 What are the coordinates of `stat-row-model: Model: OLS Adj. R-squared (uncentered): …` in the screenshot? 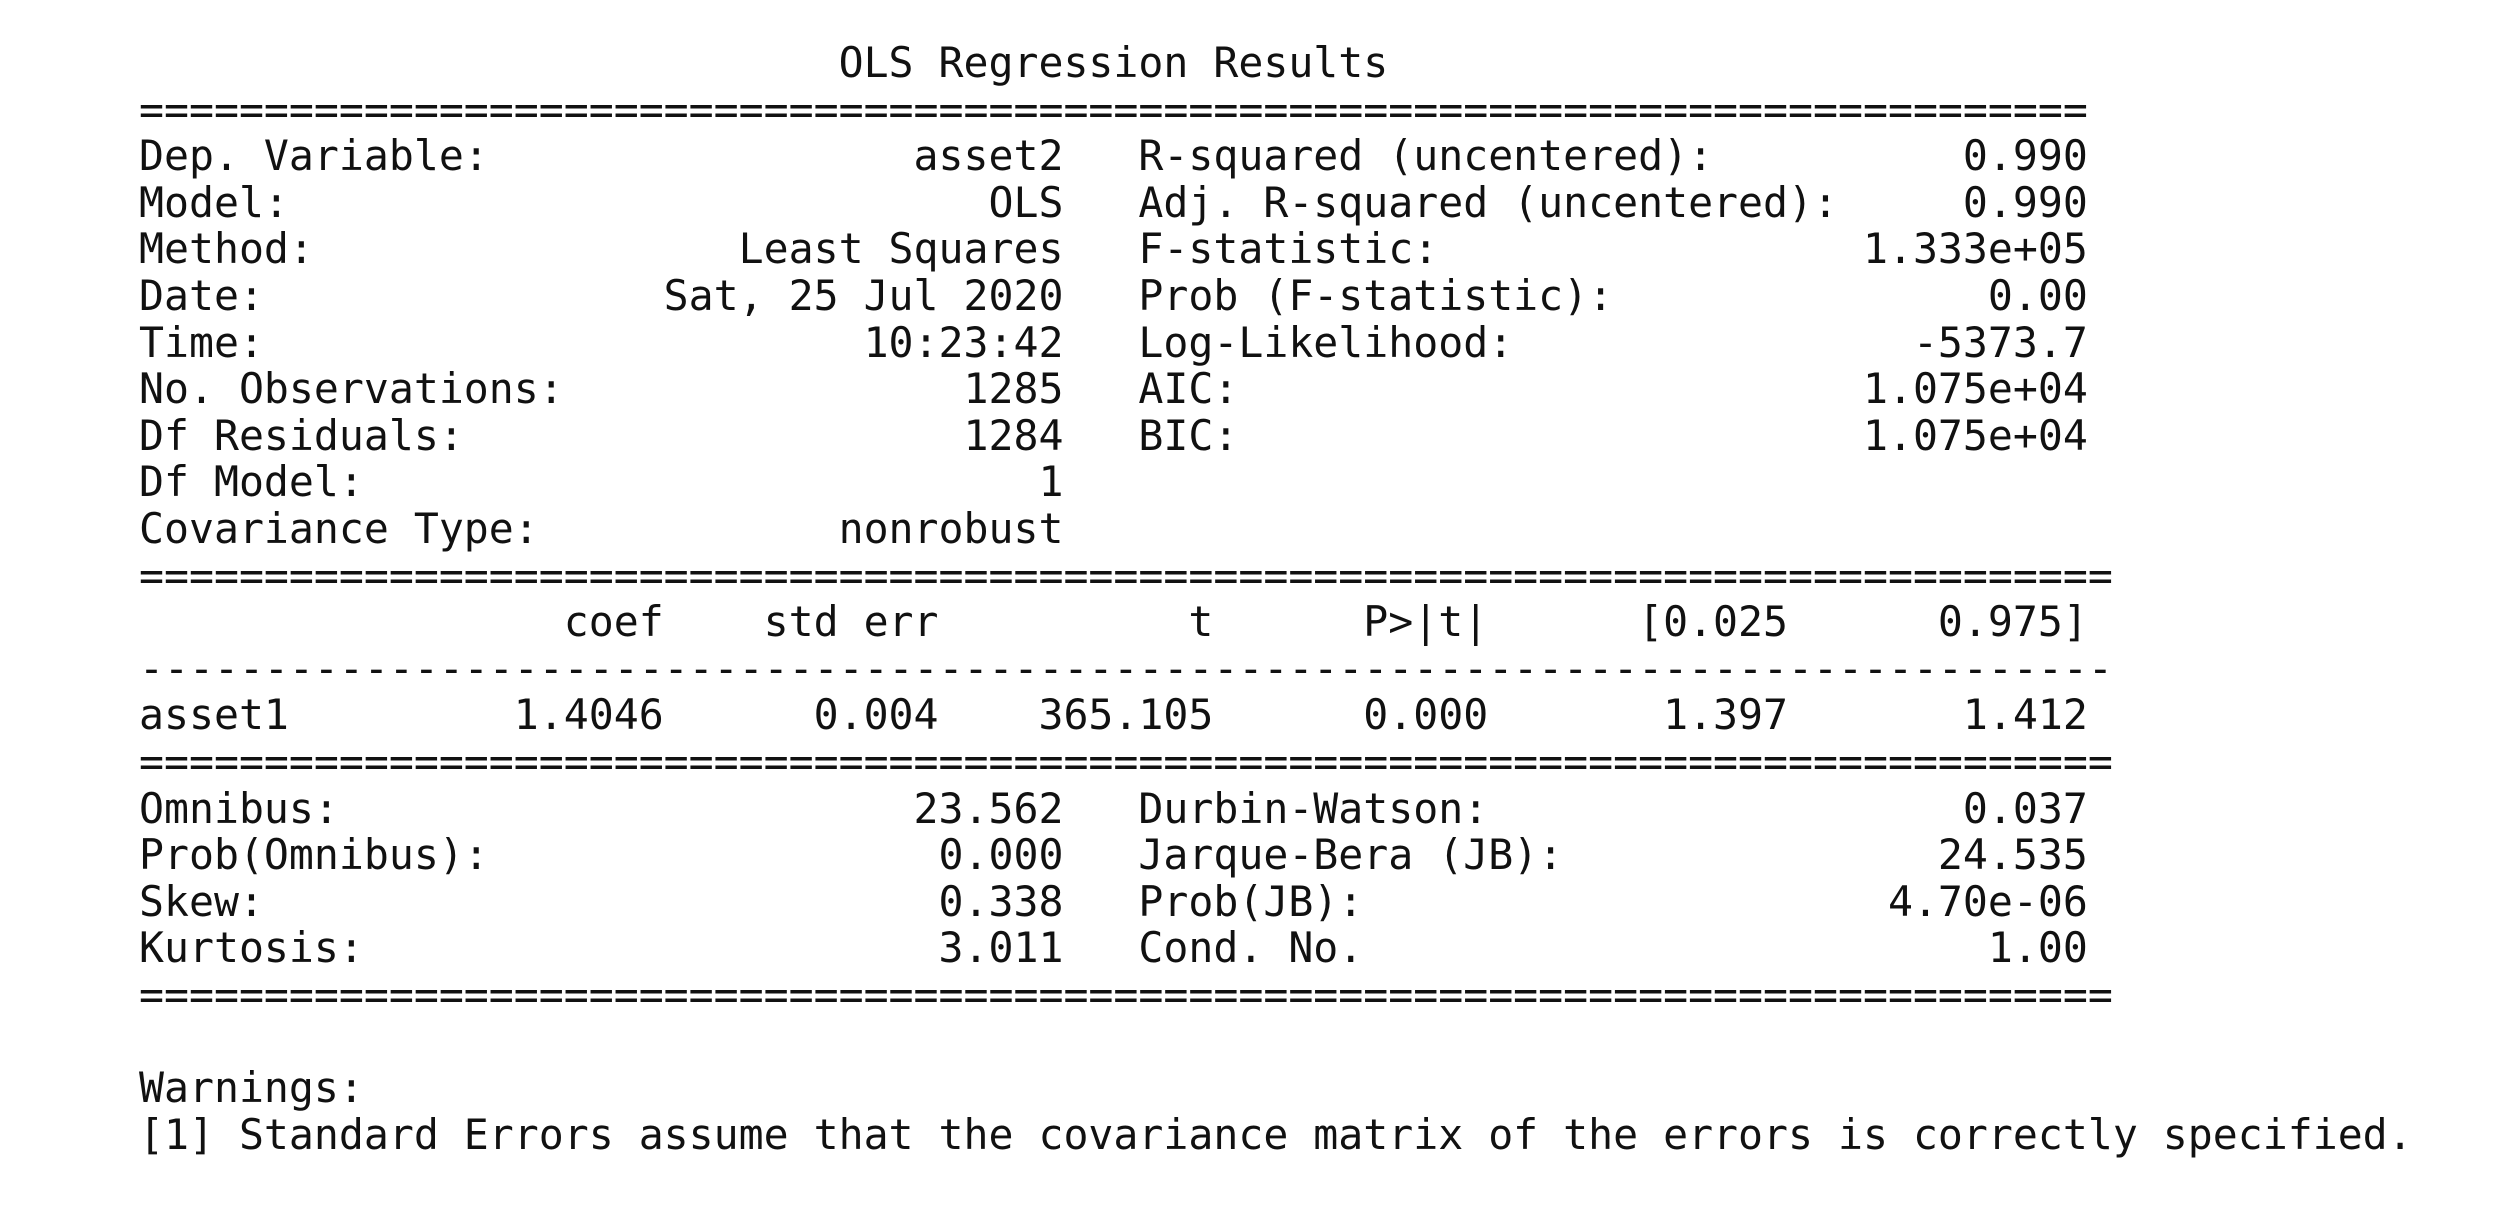 It's located at (1113, 202).